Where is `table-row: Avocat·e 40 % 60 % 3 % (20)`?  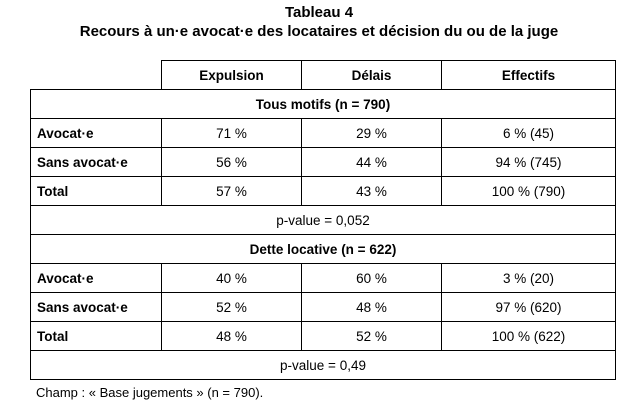 table-row: Avocat·e 40 % 60 % 3 % (20) is located at coordinates (323, 278).